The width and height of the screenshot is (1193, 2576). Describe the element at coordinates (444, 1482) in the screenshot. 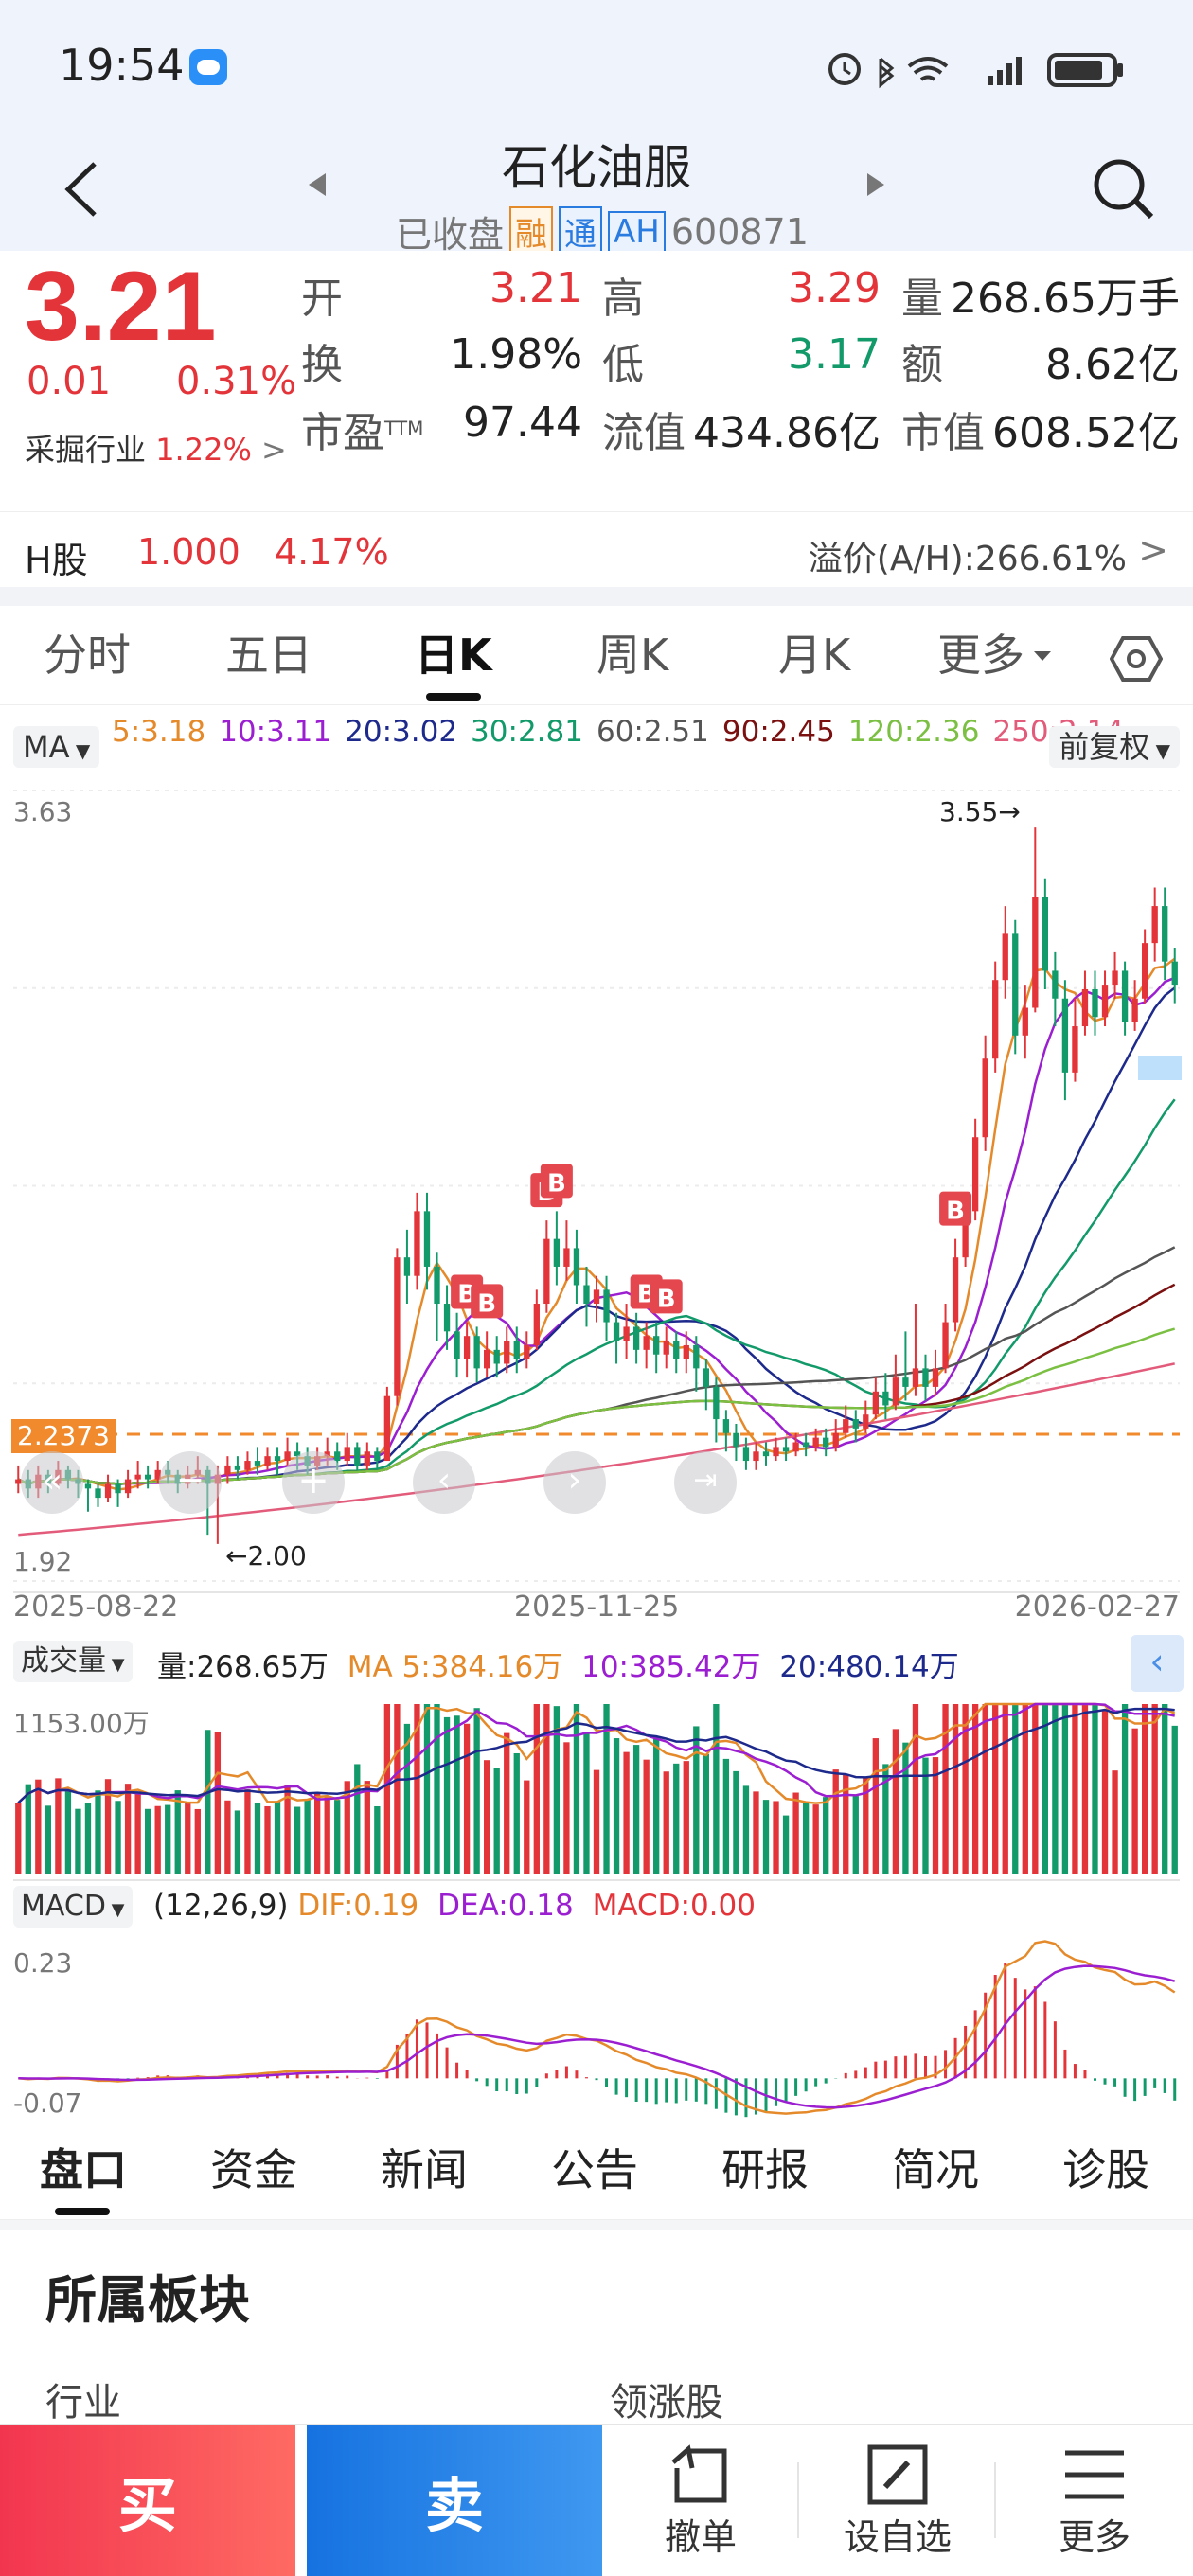

I see `scroll-left-icon: ‹` at that location.